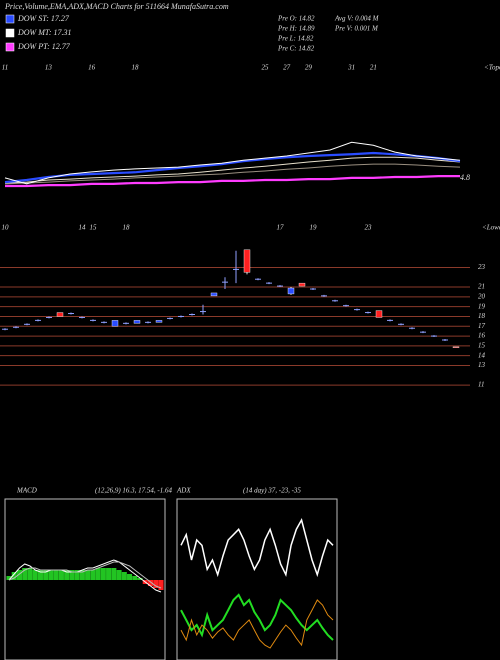 This screenshot has width=500, height=660. I want to click on x-tick-label: 23, so click(369, 228).